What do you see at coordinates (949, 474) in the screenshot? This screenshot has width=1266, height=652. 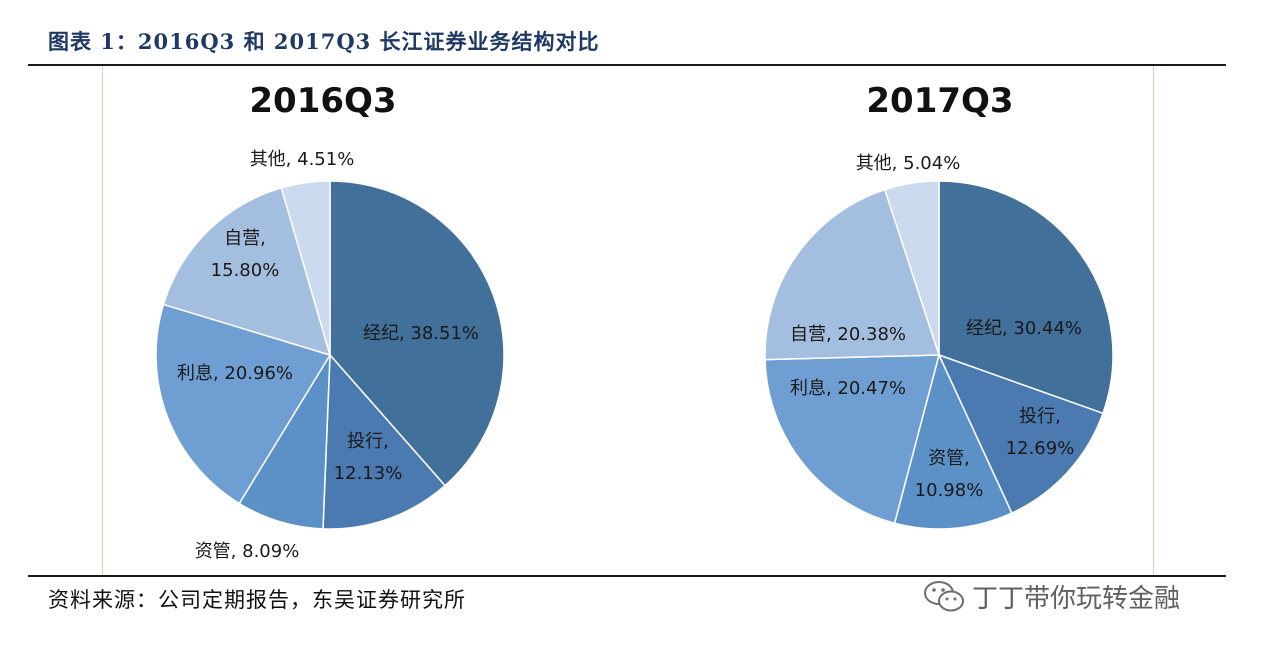 I see `slice-label-2017Q3-2: 资管, 10.98%` at bounding box center [949, 474].